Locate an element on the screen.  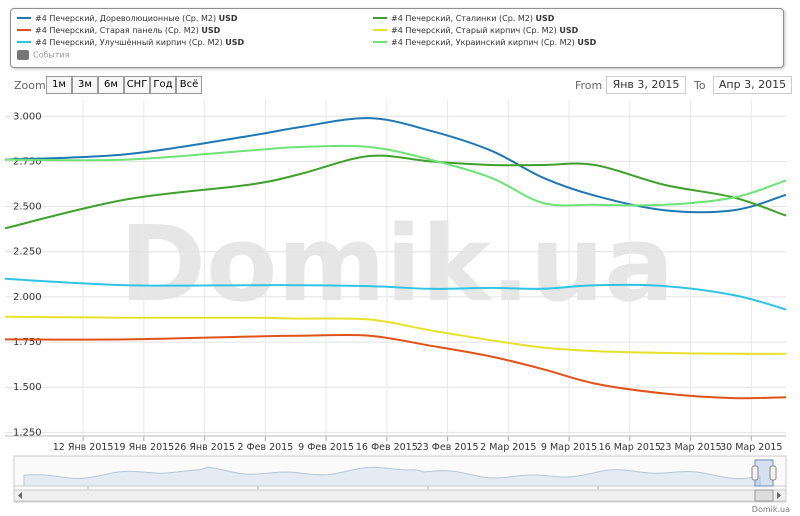
scrollbar-thumb is located at coordinates (764, 495).